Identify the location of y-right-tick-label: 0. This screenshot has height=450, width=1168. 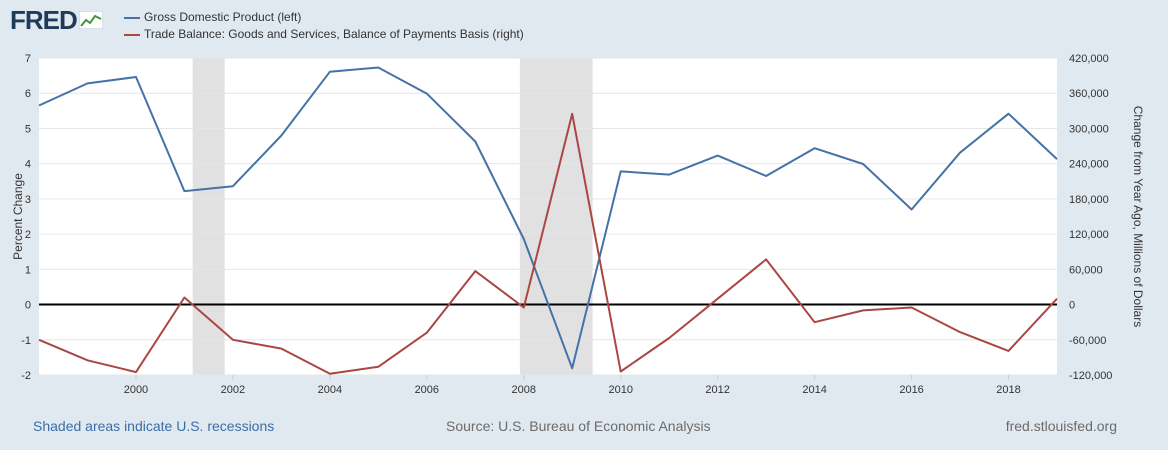
(1072, 306).